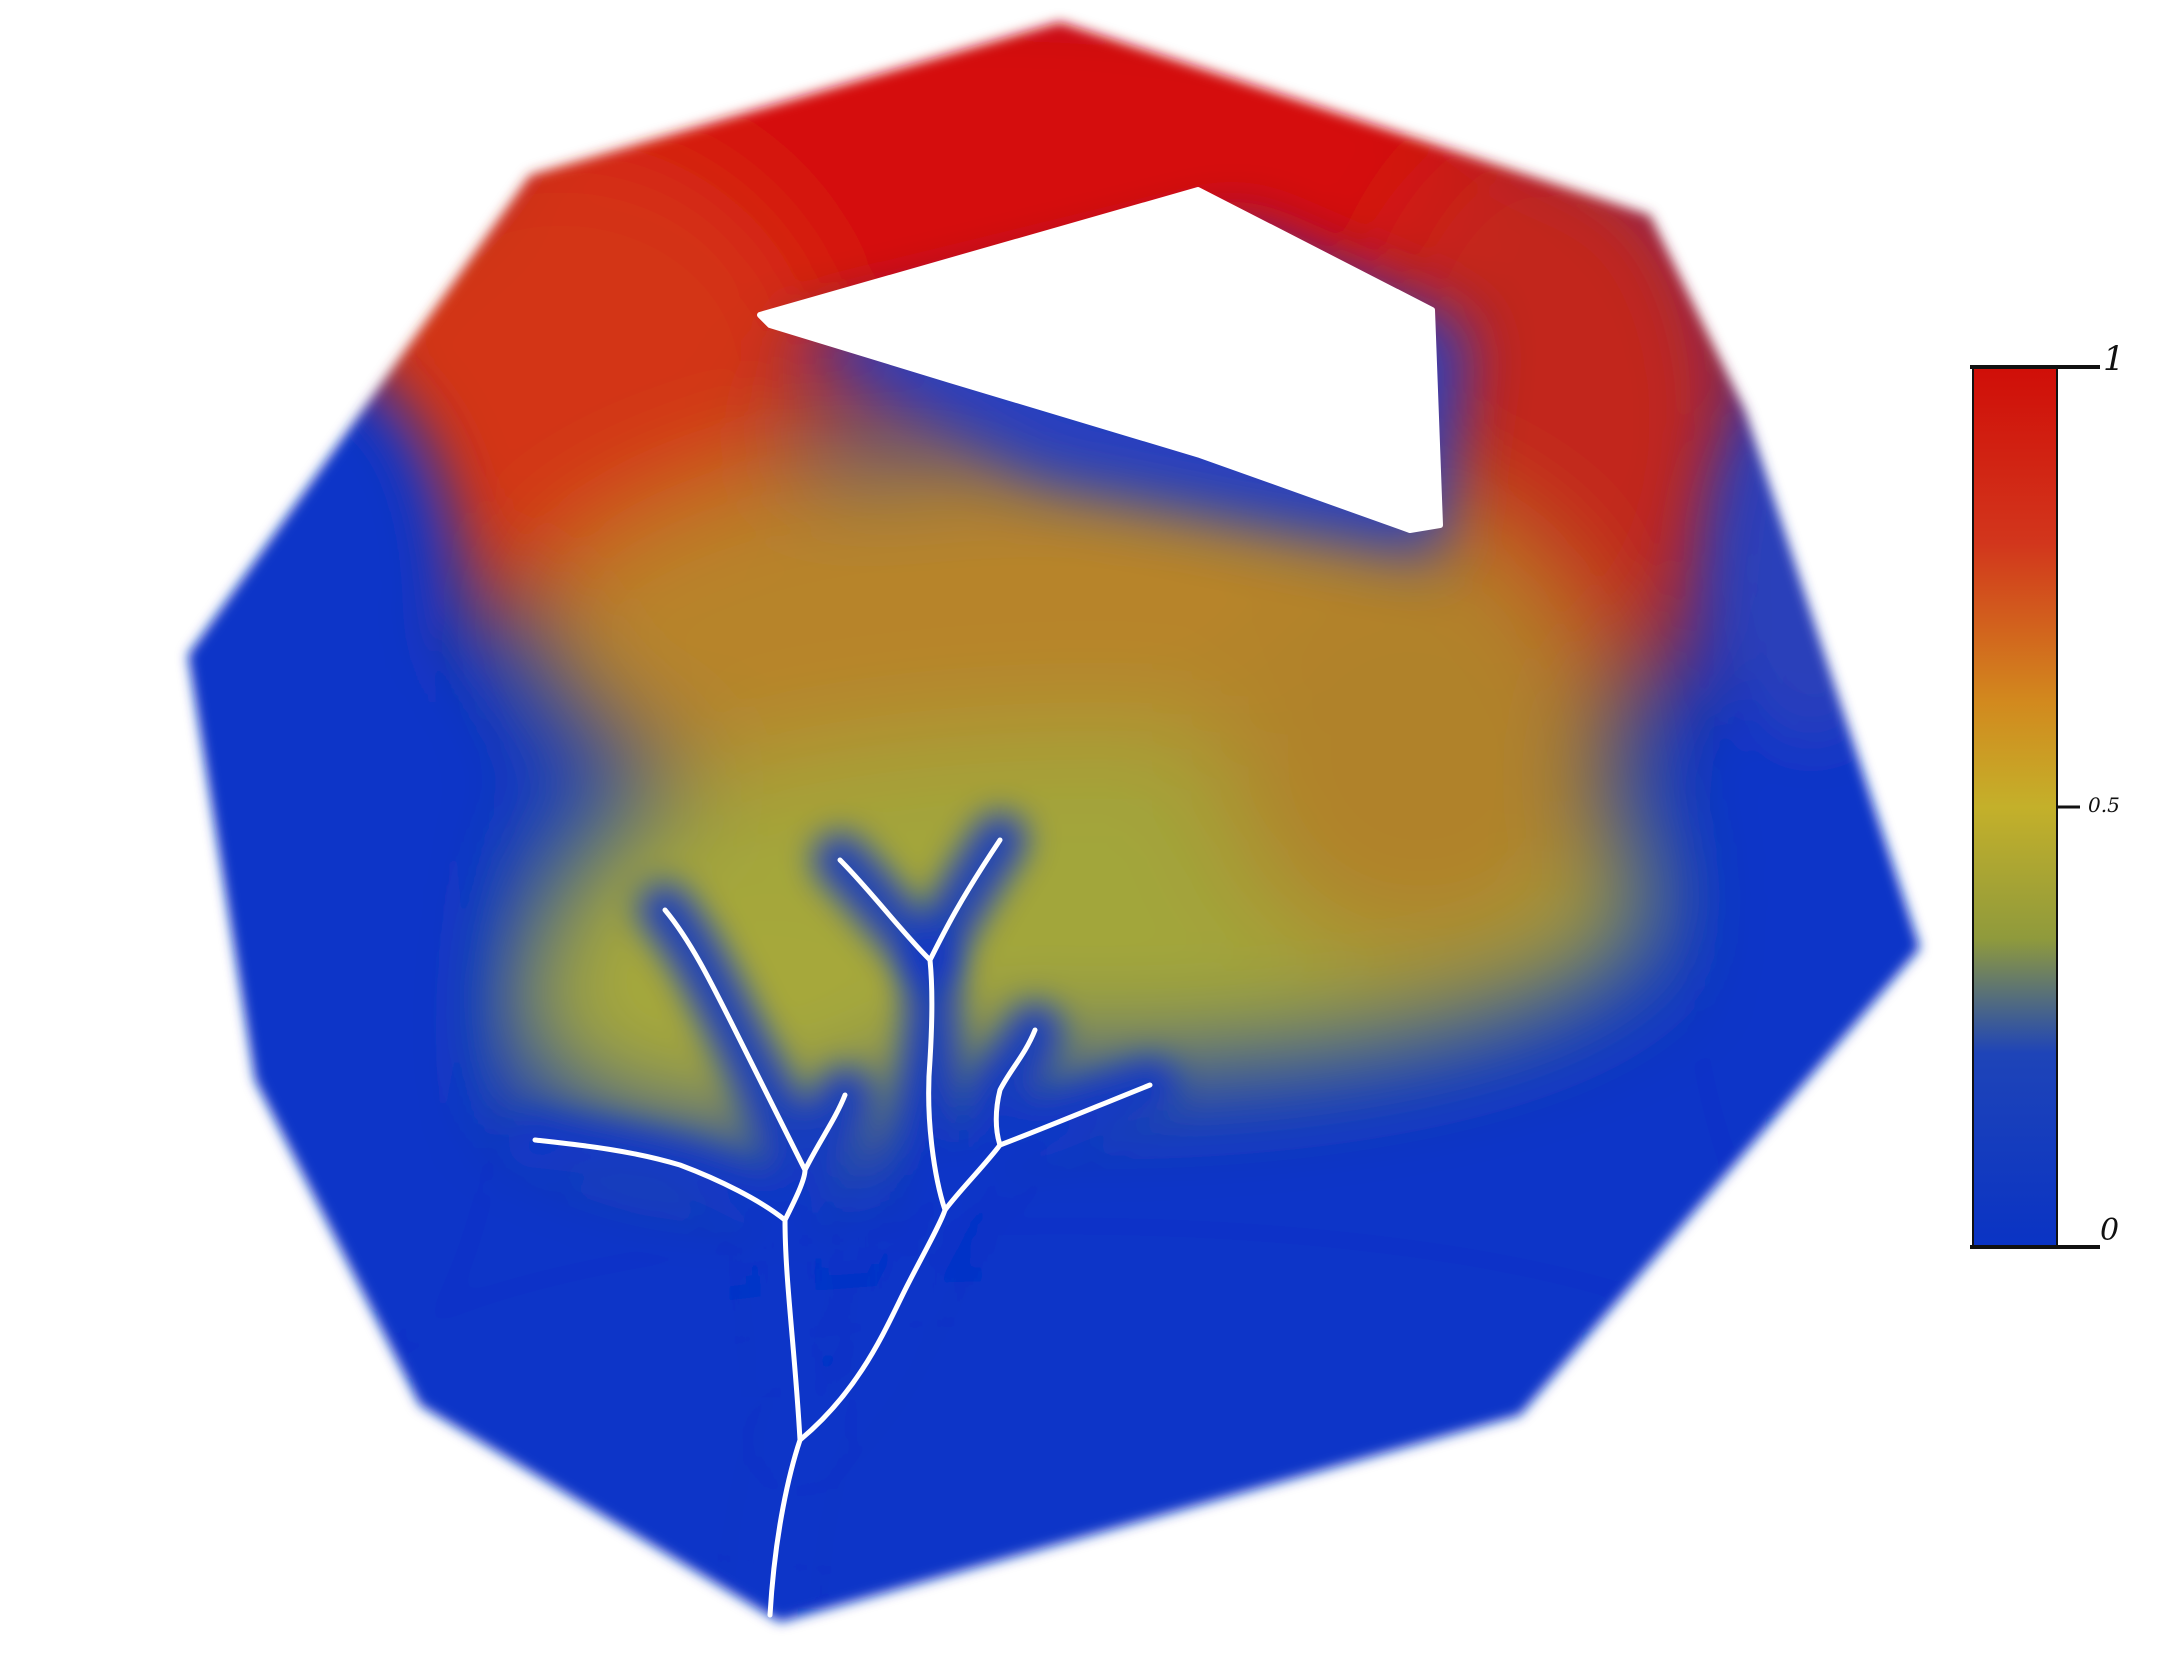 The image size is (2170, 1656). I want to click on channel-left-branch, so click(660, 1180).